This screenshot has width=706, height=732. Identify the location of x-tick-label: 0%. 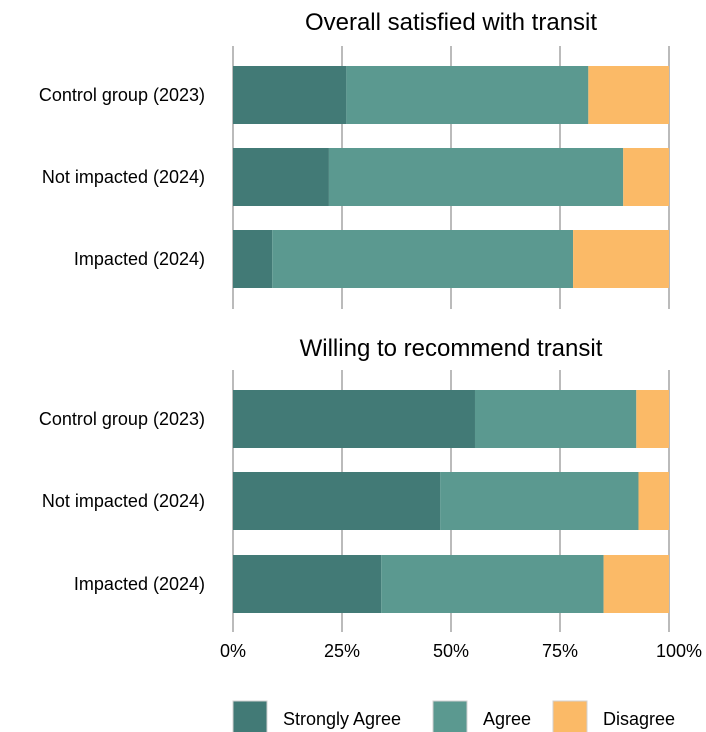
(233, 651).